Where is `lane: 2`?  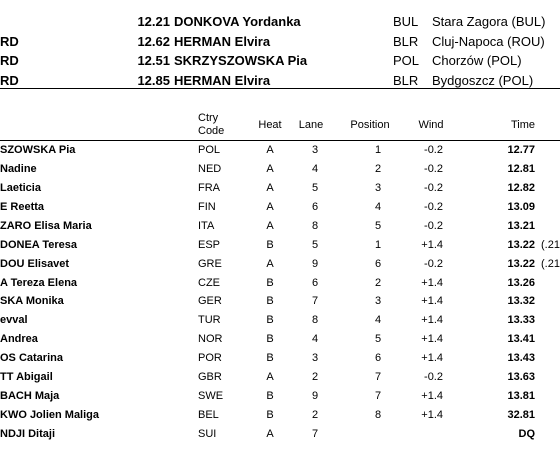 lane: 2 is located at coordinates (315, 415).